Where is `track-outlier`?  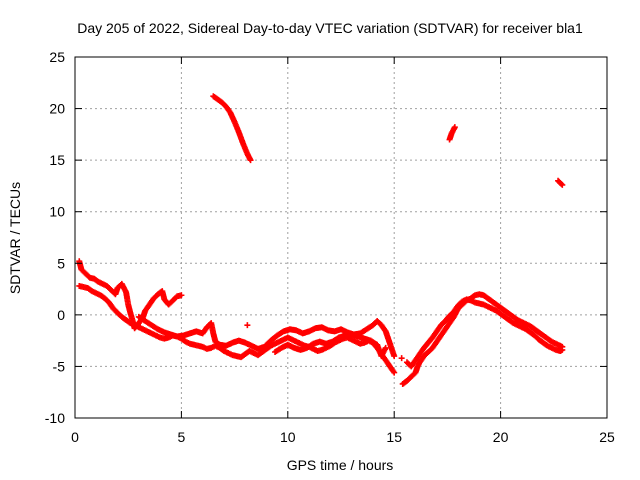 track-outlier is located at coordinates (324, 342).